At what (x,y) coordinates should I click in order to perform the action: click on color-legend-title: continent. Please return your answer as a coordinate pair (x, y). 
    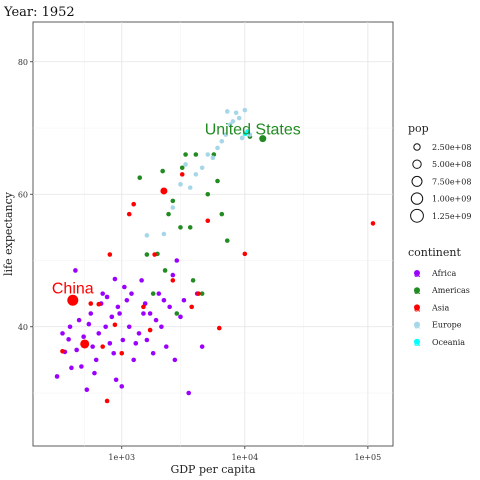
    Looking at the image, I should click on (434, 252).